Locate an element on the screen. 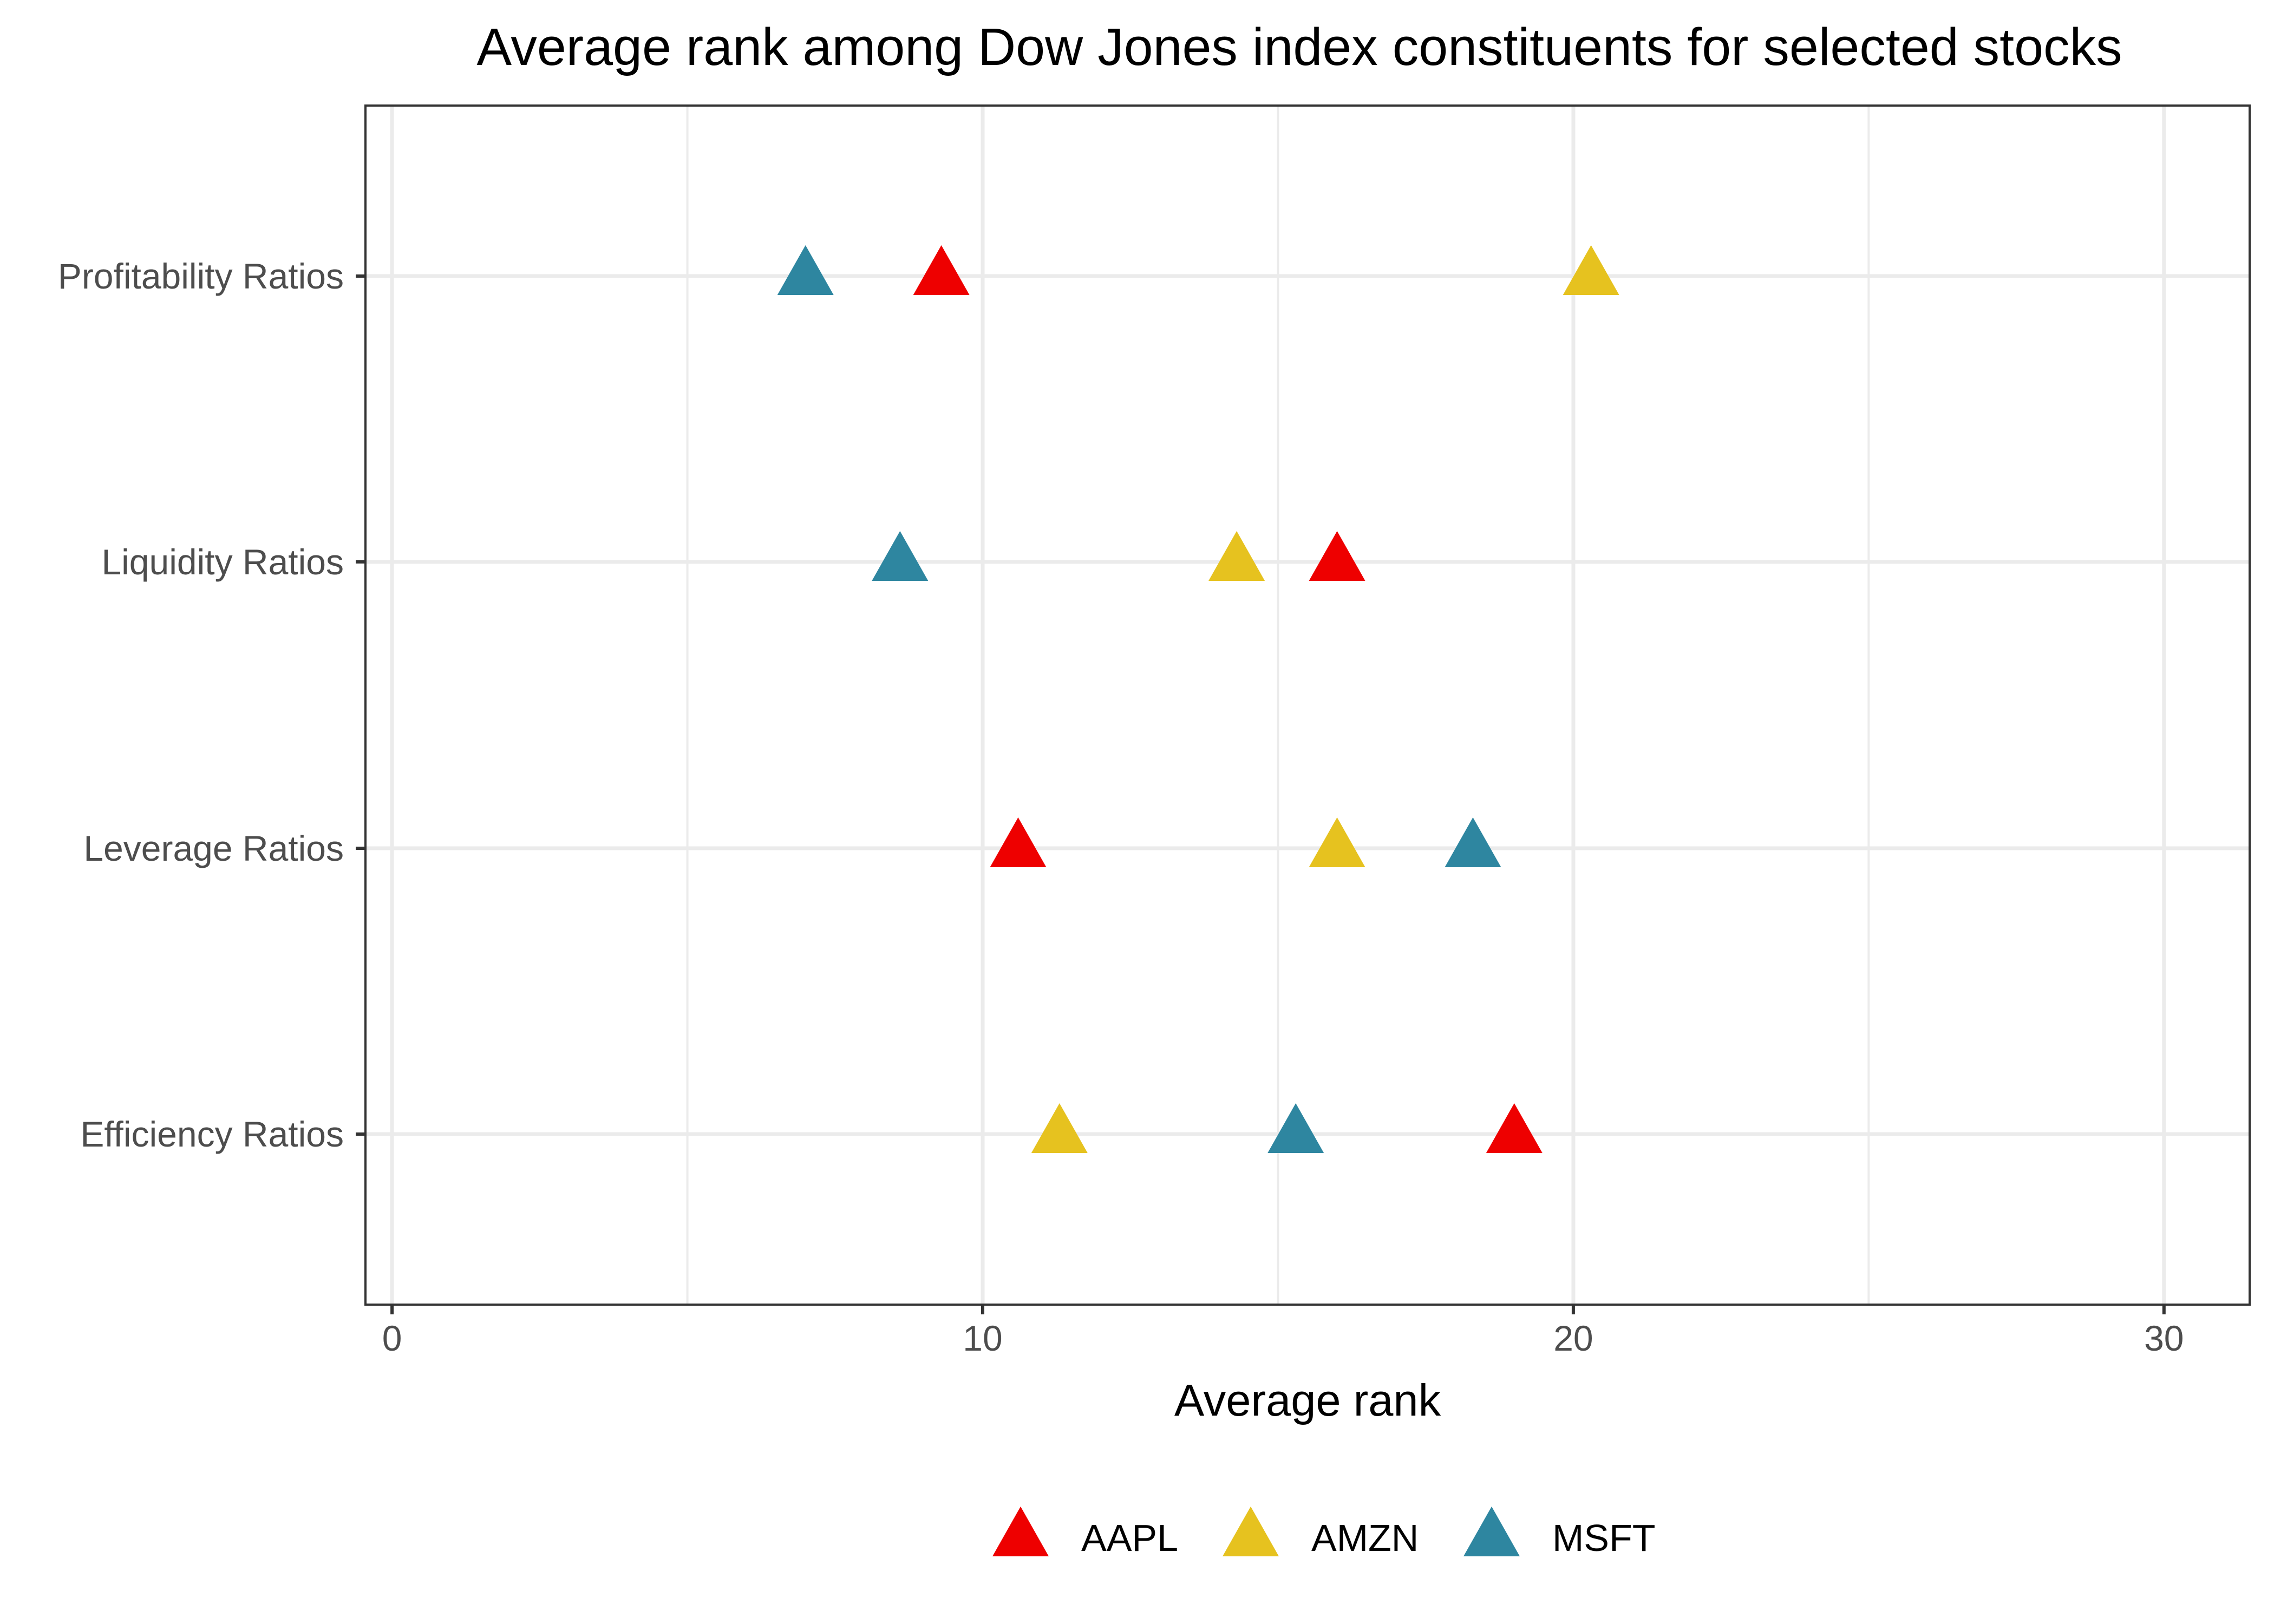  legend-key-amzn is located at coordinates (1251, 1531).